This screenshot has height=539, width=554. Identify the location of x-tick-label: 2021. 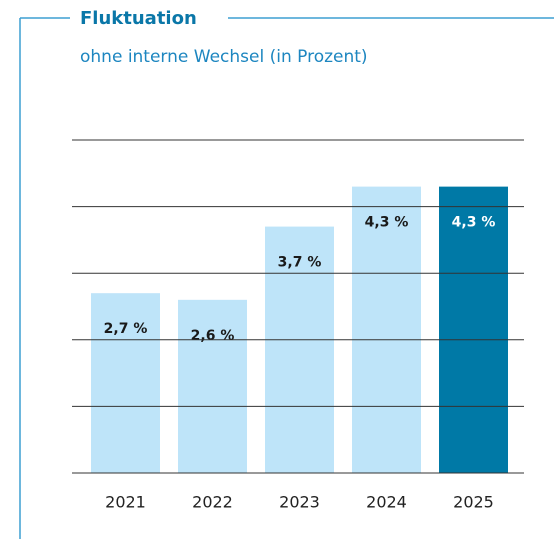
(125, 502).